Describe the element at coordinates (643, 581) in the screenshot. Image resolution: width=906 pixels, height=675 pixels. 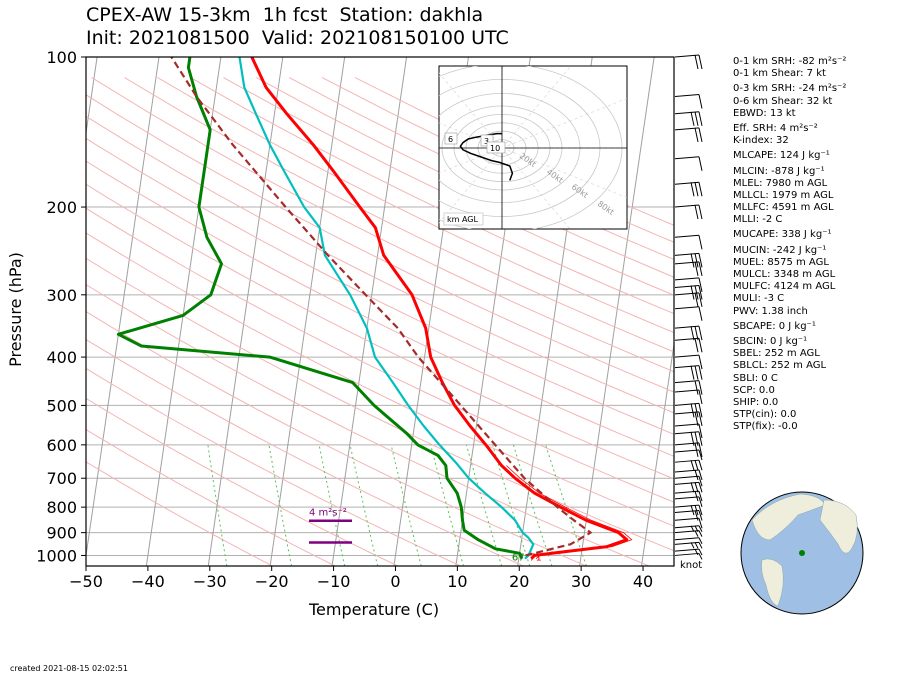
I see `x-tick-label: 40` at that location.